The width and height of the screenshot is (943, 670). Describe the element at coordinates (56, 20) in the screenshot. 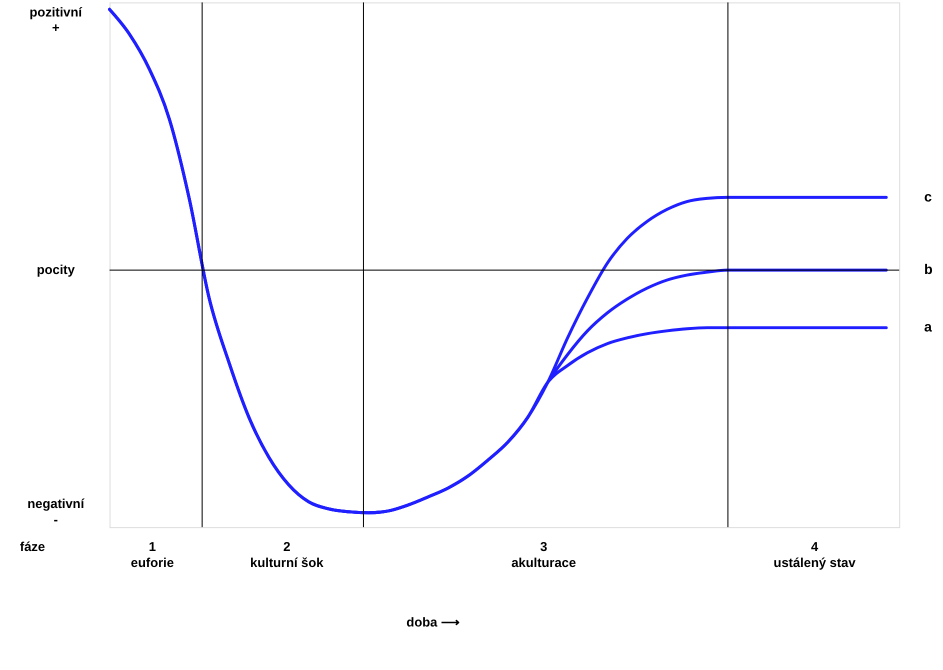

I see `text: pozitivní +` at that location.